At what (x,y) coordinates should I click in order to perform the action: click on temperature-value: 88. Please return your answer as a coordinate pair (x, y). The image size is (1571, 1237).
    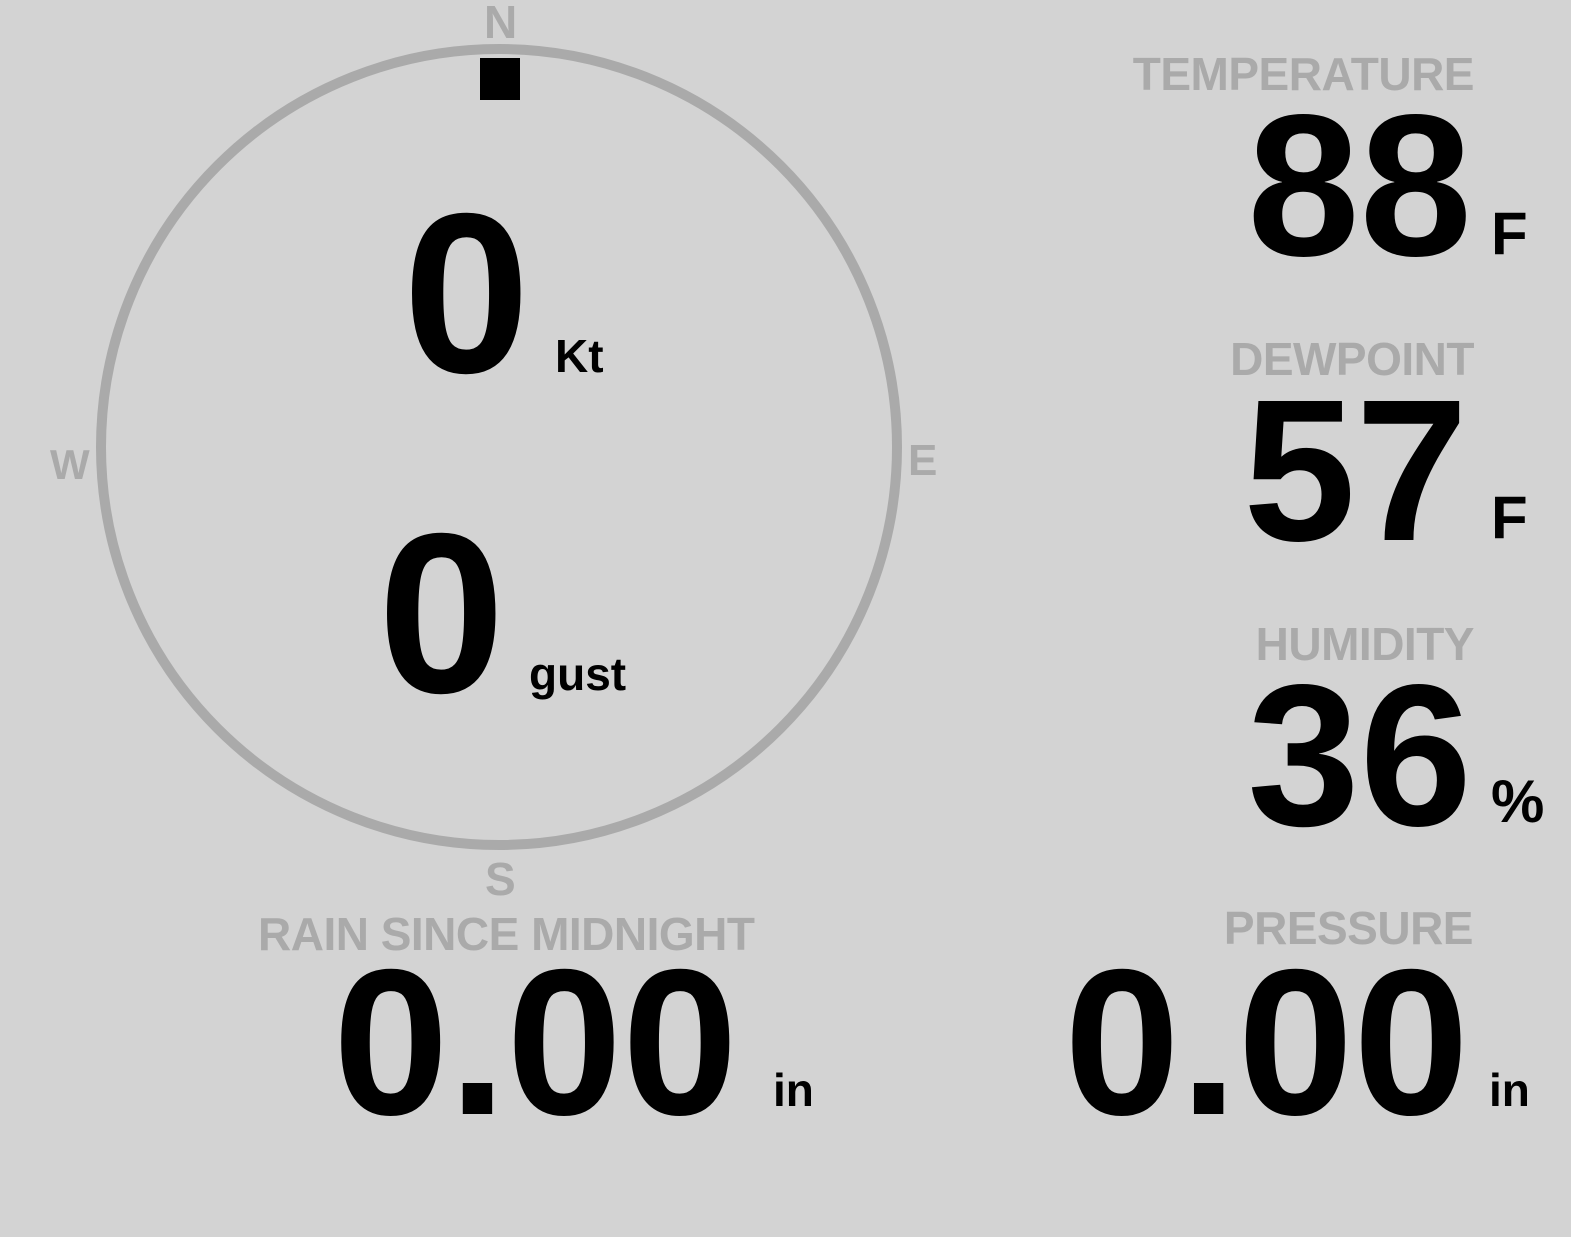
    Looking at the image, I should click on (1359, 185).